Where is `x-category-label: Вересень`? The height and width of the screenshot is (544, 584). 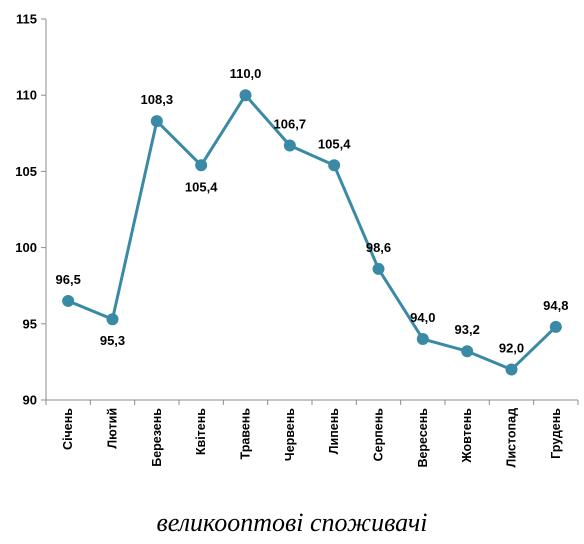
x-category-label: Вересень is located at coordinates (423, 438).